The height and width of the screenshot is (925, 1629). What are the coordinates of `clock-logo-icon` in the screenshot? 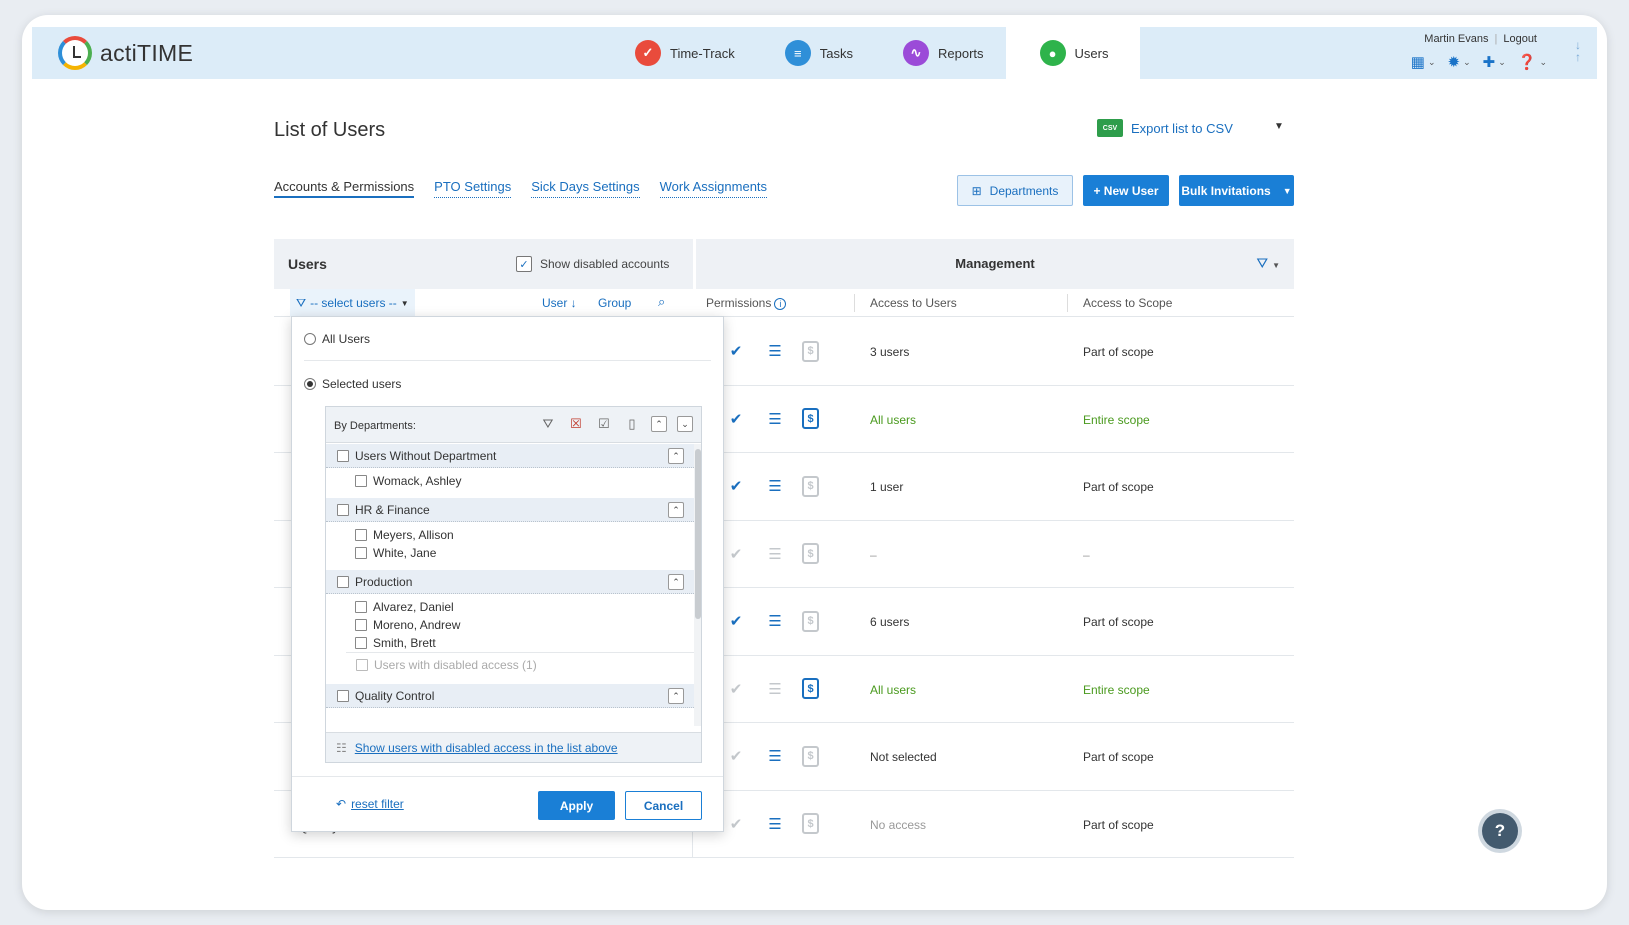 It's located at (75, 53).